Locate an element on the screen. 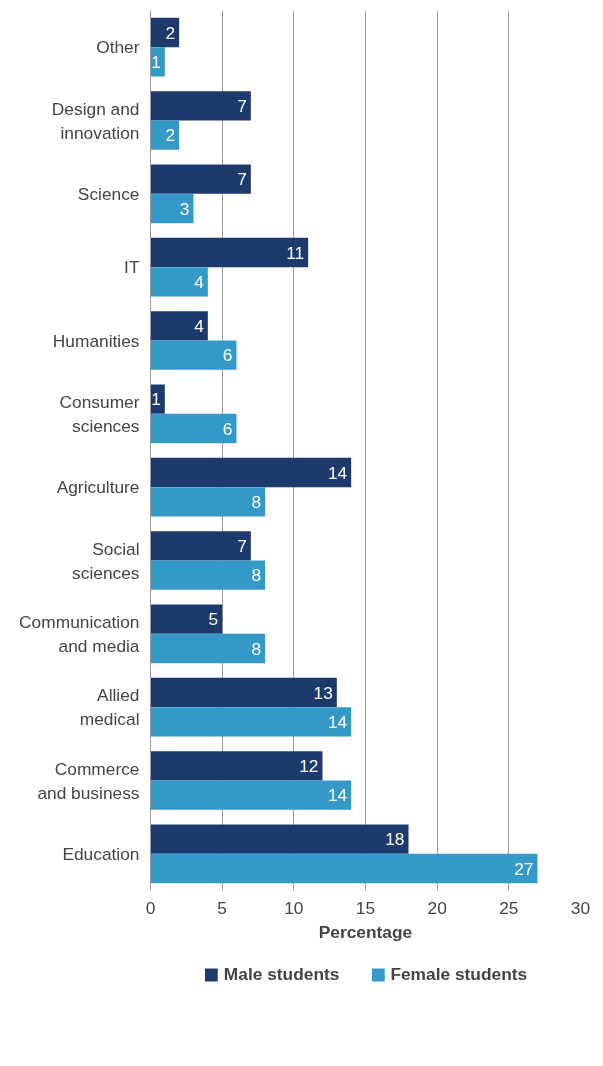  data-label: 27 is located at coordinates (524, 868).